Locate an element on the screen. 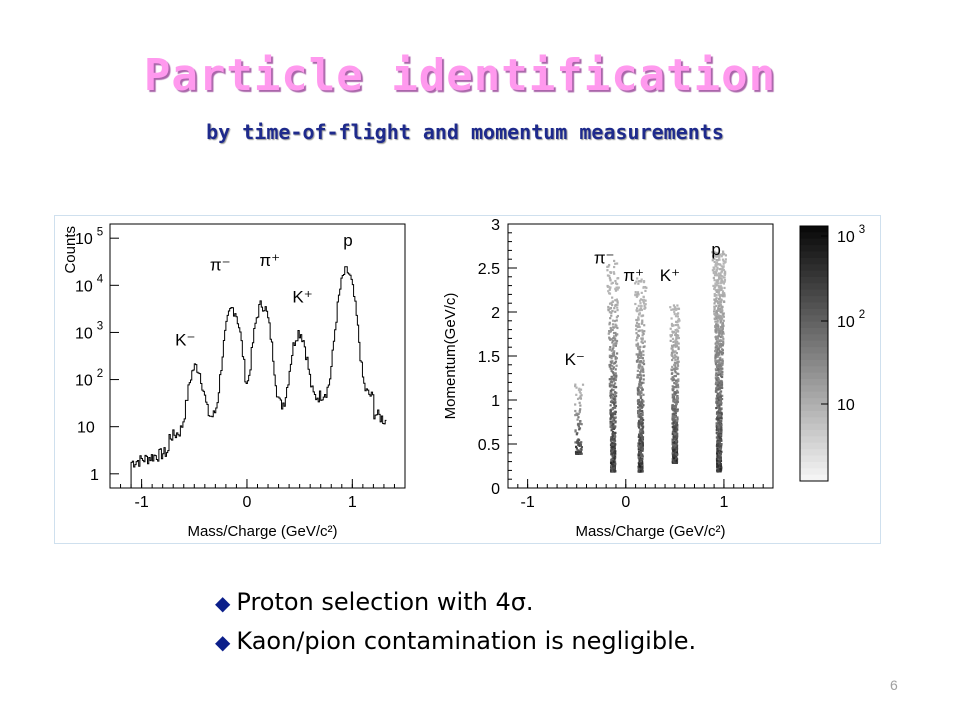  x-tick-label: 1 is located at coordinates (352, 502).